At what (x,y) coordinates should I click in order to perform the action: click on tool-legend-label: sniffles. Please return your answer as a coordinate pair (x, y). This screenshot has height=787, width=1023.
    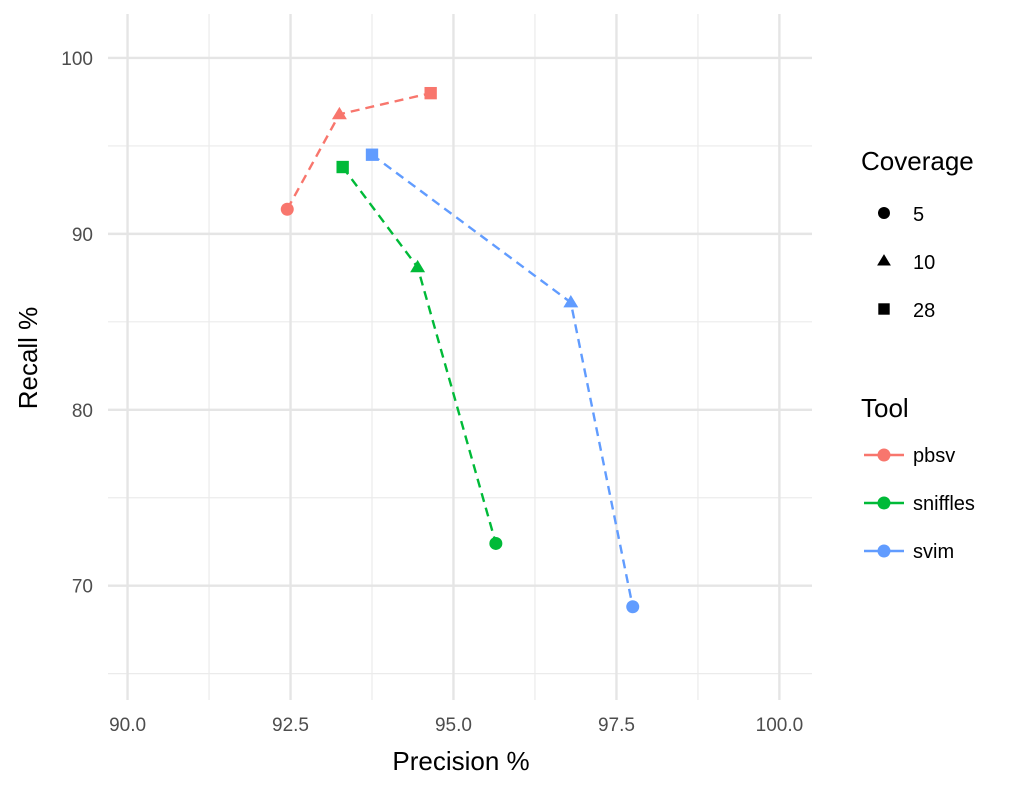
    Looking at the image, I should click on (944, 504).